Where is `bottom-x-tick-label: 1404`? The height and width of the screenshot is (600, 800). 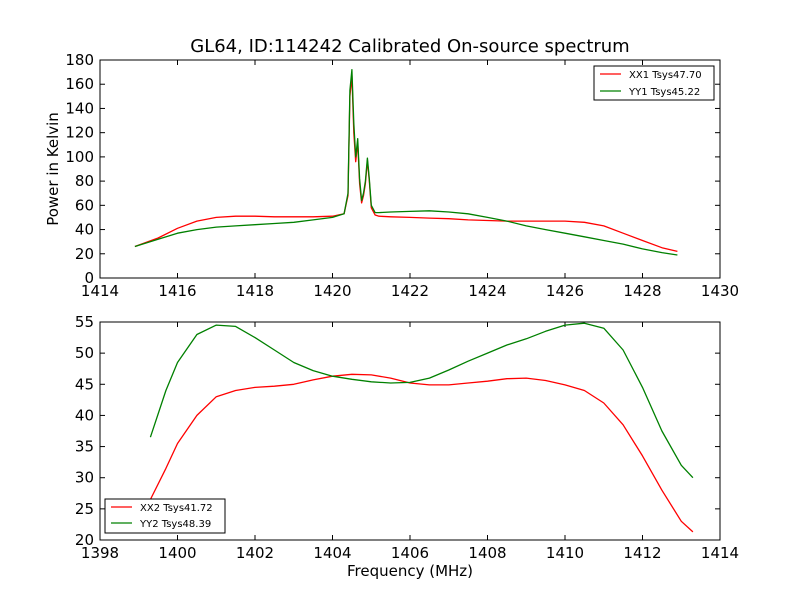
bottom-x-tick-label: 1404 is located at coordinates (332, 553).